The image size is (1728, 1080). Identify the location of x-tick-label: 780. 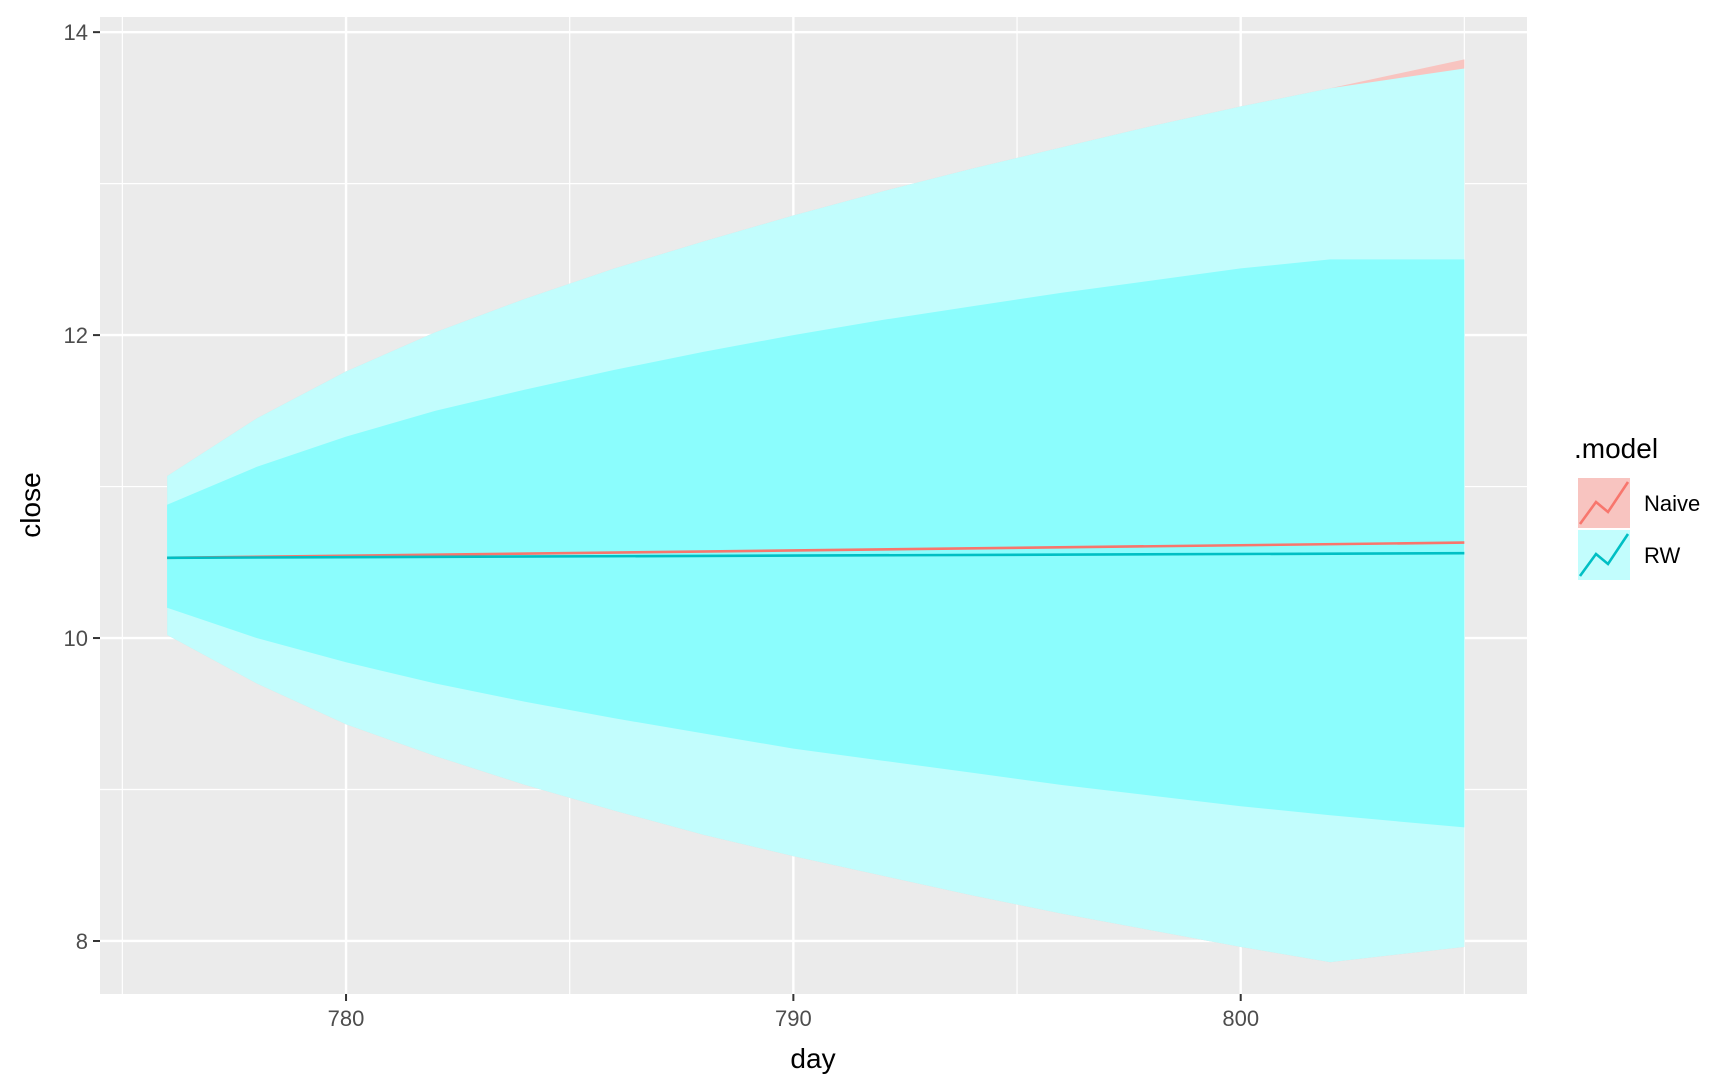
(346, 1018).